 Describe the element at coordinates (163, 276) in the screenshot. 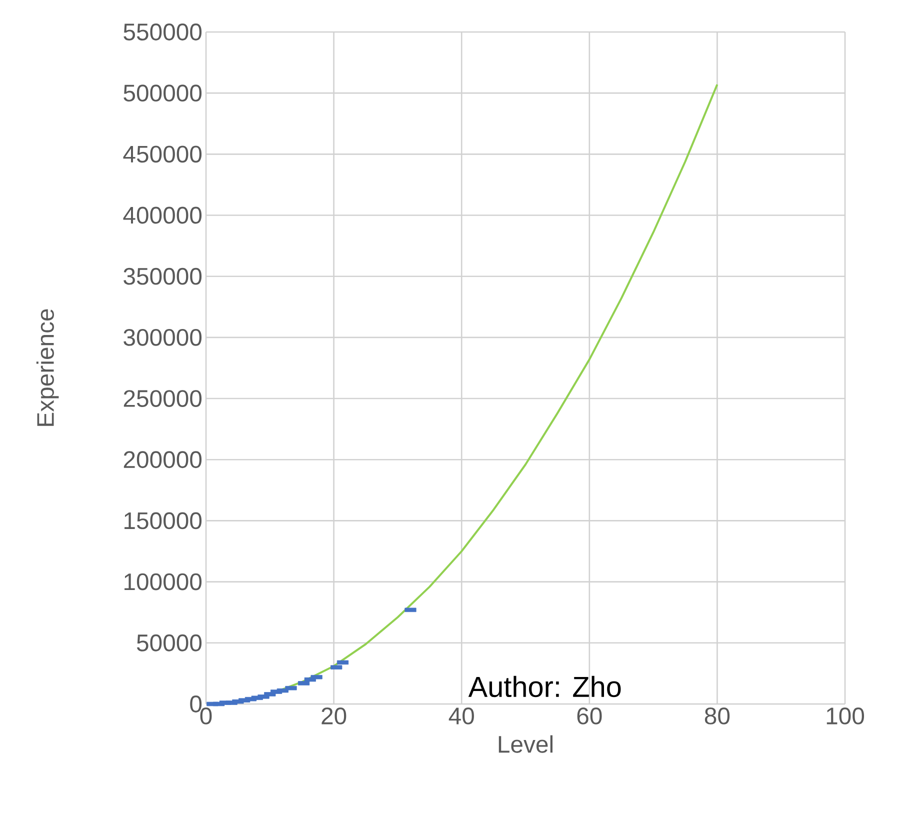

I see `y-tick-label: 350000` at that location.